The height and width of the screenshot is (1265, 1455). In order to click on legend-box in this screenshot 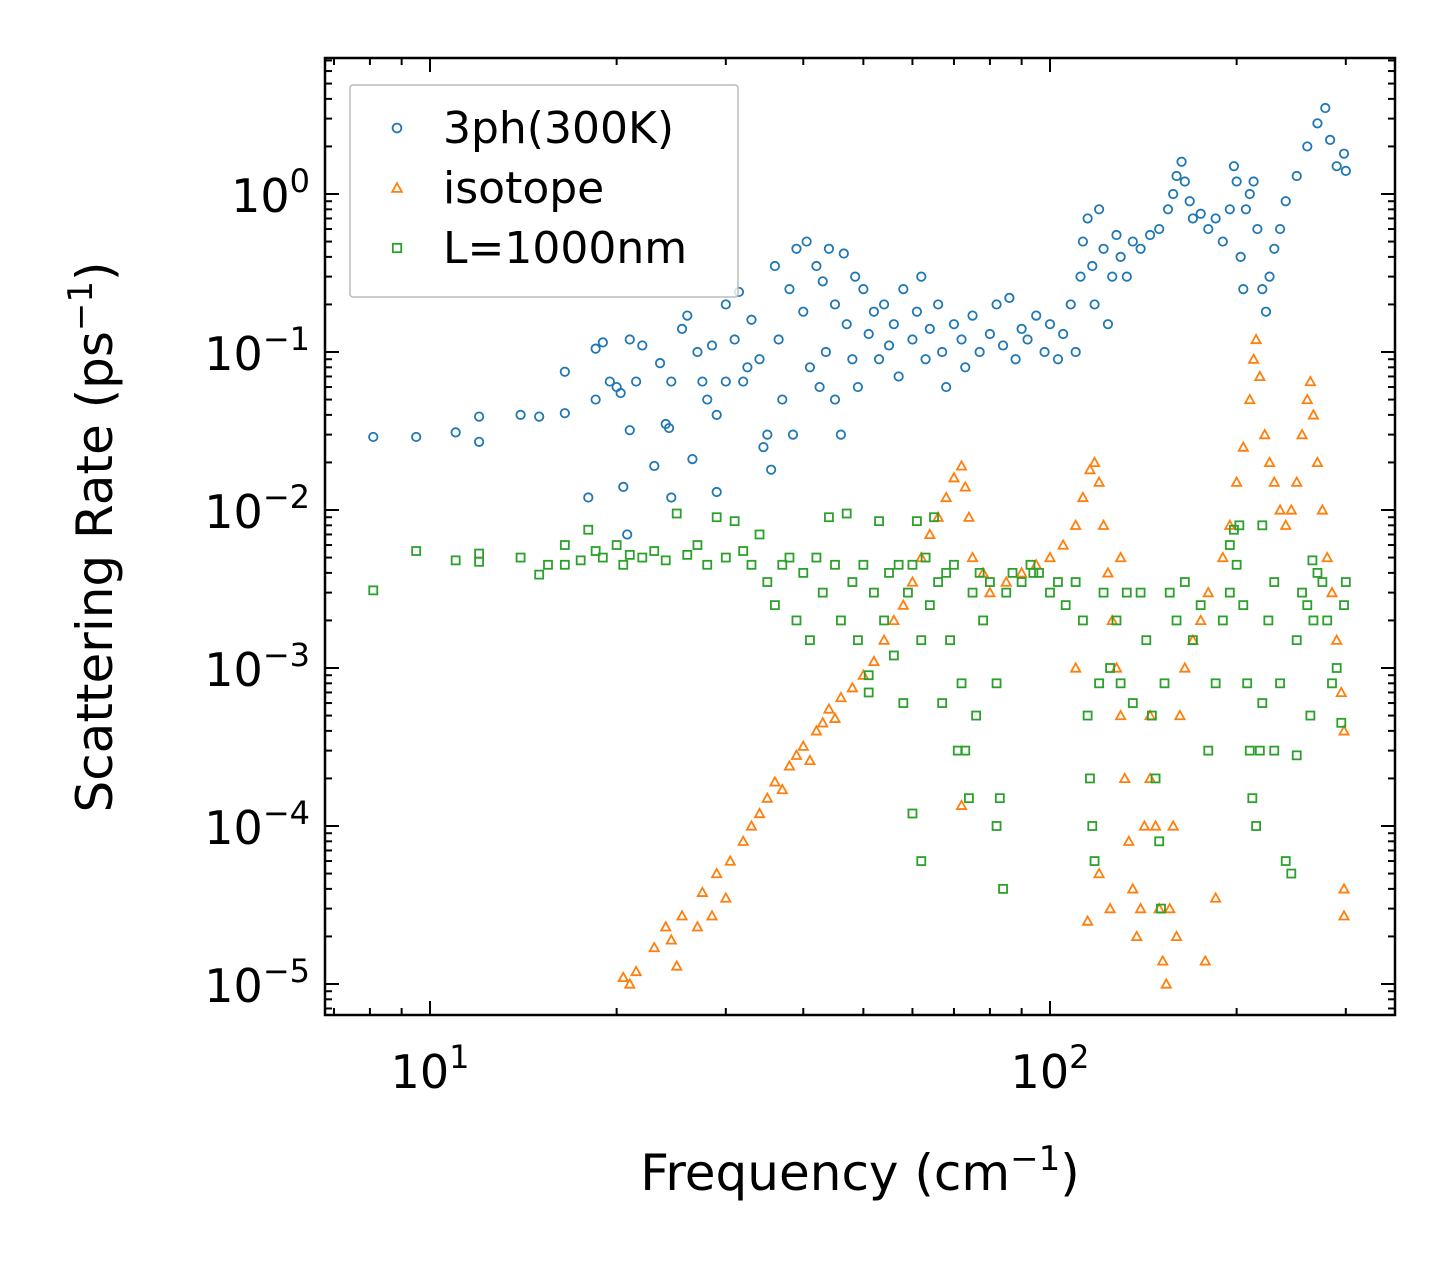, I will do `click(544, 191)`.